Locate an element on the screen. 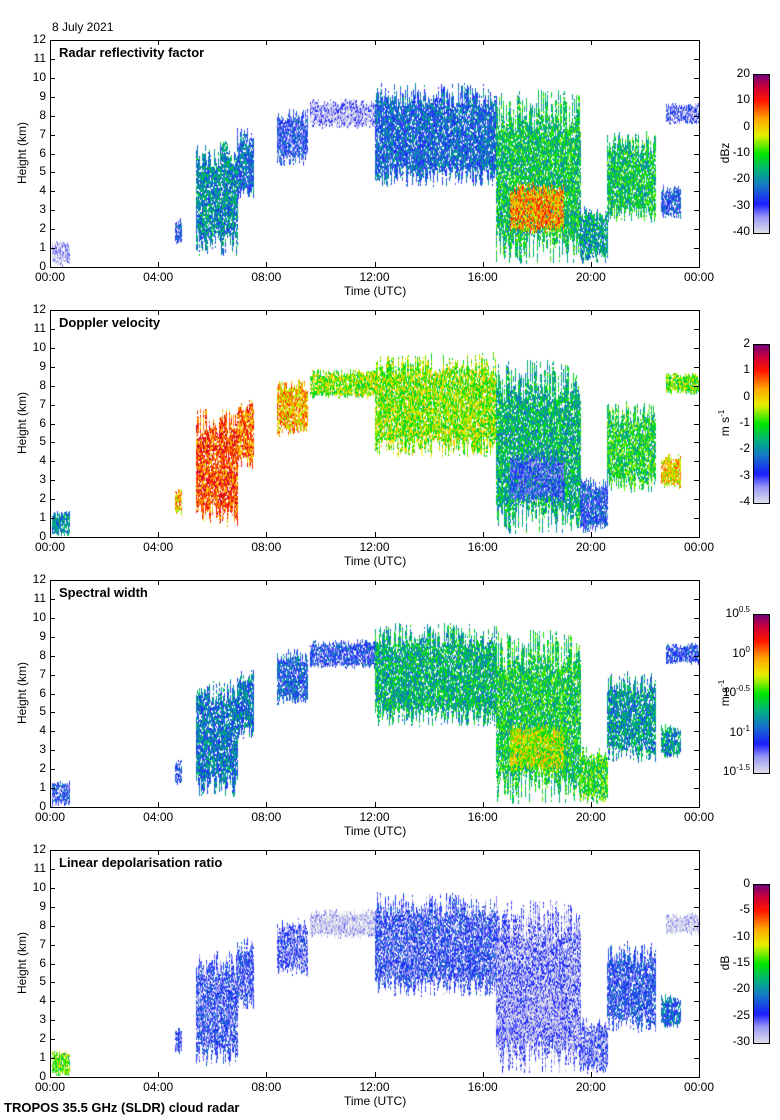  y-tick-label: 4 is located at coordinates (42, 460).